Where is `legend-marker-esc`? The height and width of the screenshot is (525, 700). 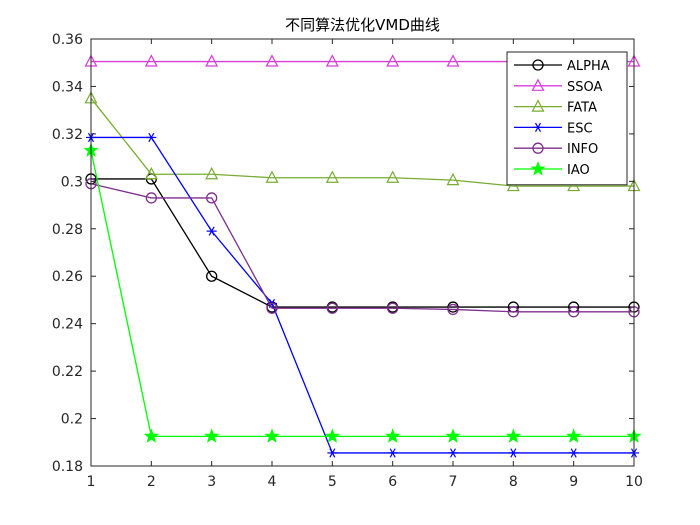
legend-marker-esc is located at coordinates (538, 127).